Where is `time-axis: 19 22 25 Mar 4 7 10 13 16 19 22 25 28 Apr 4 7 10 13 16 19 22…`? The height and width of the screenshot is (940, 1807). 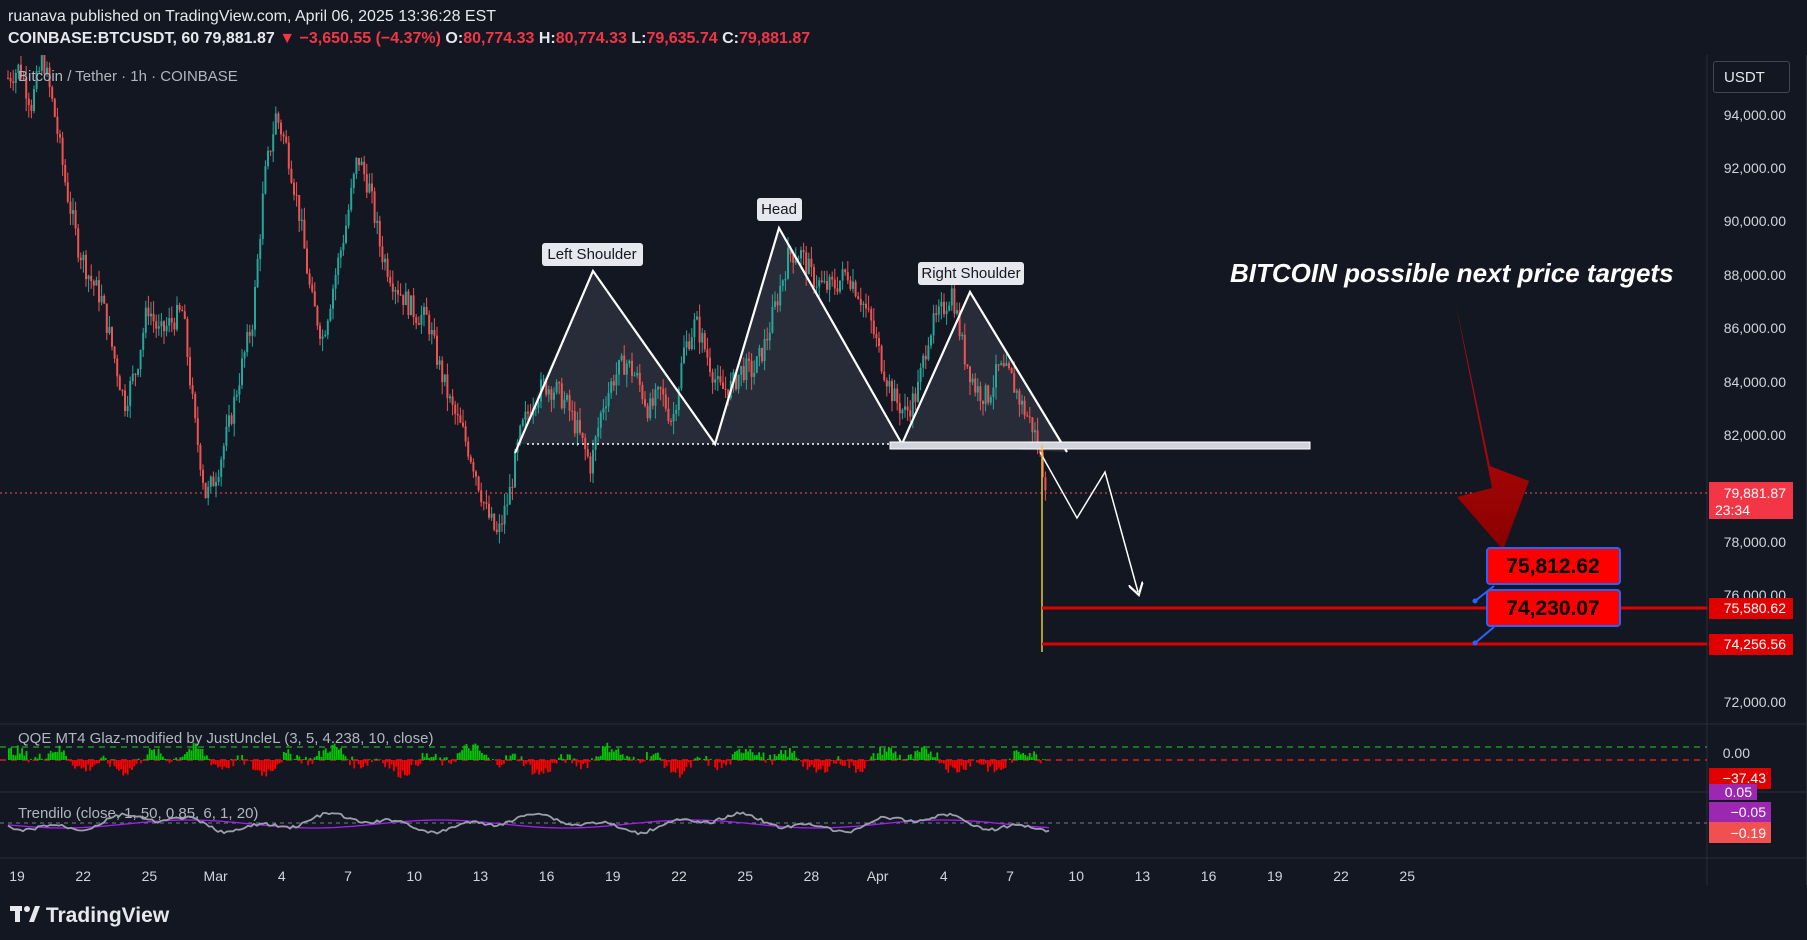
time-axis: 19 22 25 Mar 4 7 10 13 16 19 22 25 28 Apr 4 7 10 13 16 19 22… is located at coordinates (712, 876).